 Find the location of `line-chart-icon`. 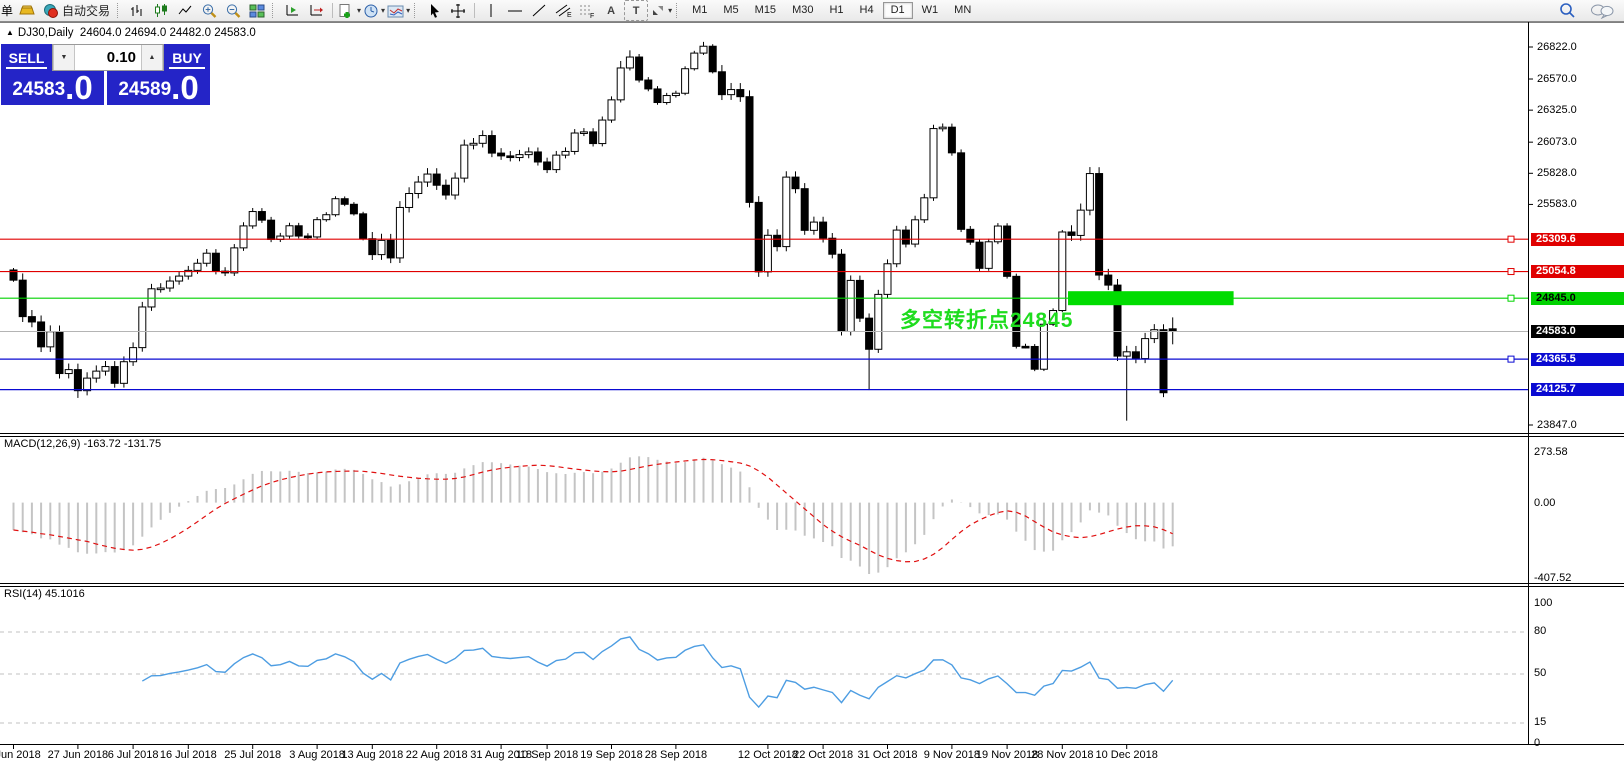

line-chart-icon is located at coordinates (185, 10).